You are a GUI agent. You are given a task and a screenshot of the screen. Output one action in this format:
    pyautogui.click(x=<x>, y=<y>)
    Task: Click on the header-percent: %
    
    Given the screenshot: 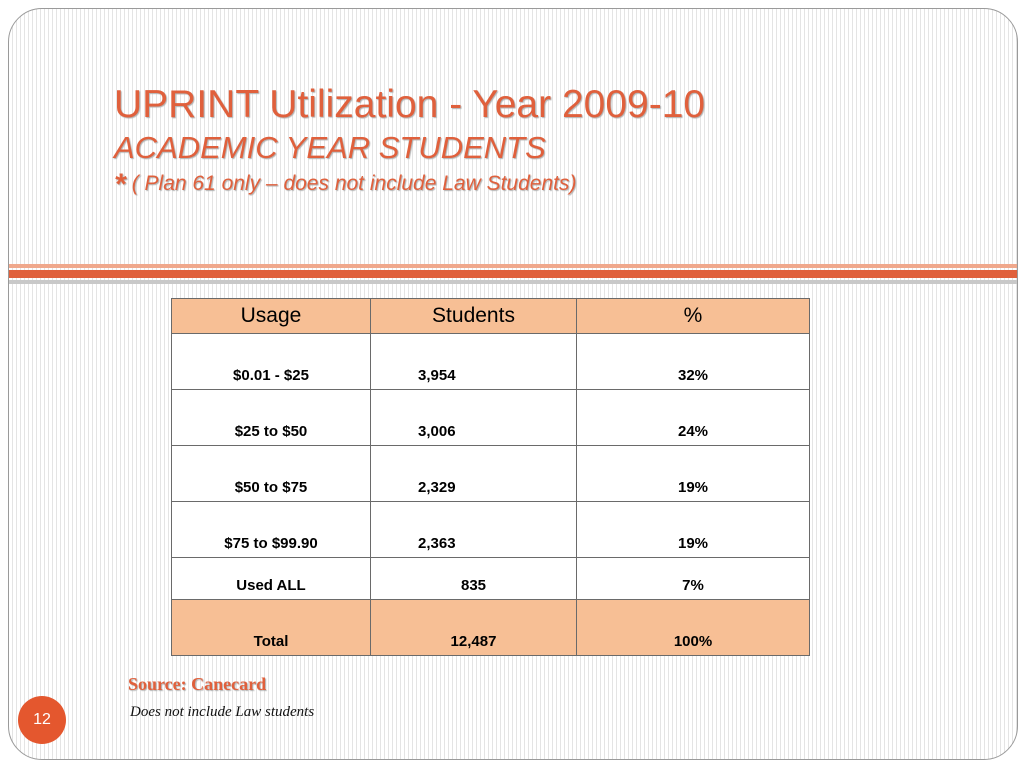 What is the action you would take?
    pyautogui.click(x=693, y=316)
    